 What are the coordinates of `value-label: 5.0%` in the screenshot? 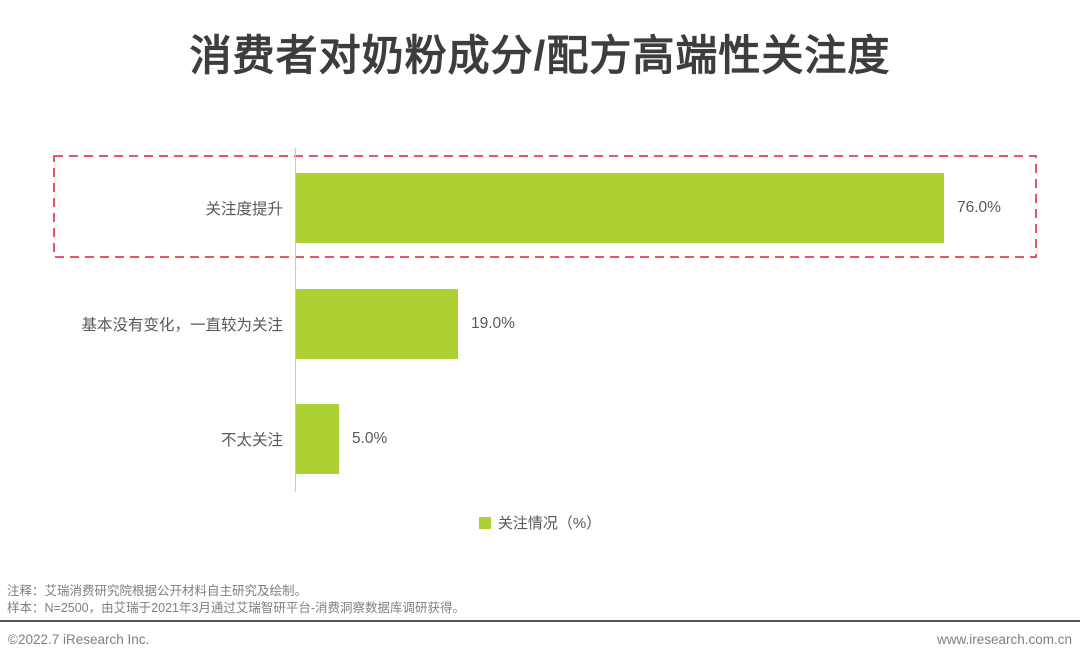 It's located at (370, 438).